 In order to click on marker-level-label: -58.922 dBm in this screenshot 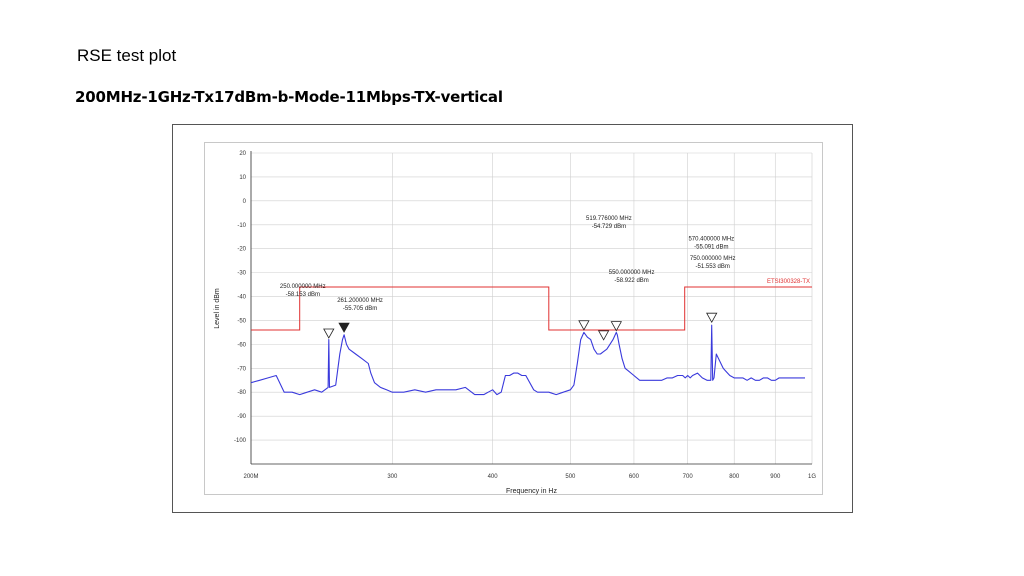, I will do `click(631, 281)`.